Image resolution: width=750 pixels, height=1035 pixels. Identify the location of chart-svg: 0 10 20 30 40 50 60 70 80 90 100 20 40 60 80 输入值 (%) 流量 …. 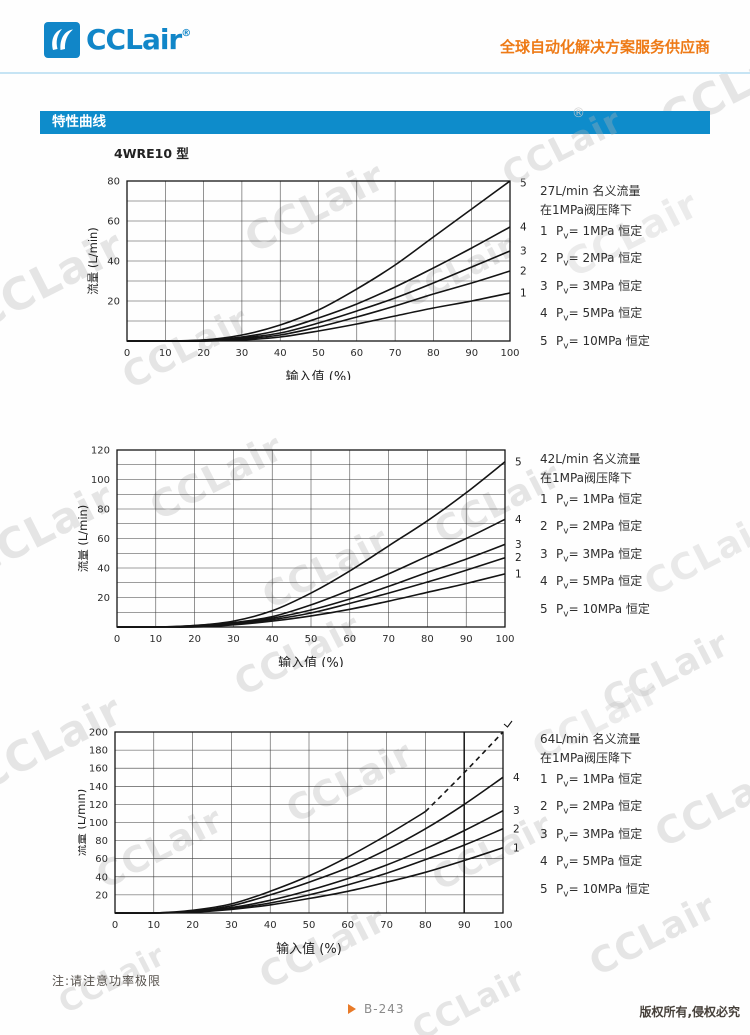
(306, 281).